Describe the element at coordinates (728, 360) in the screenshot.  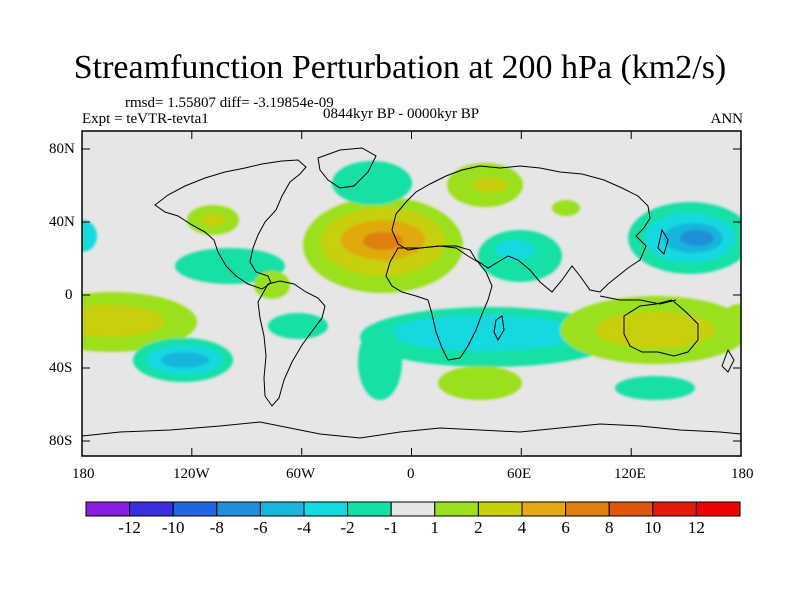
I see `coastline-new-zealand` at that location.